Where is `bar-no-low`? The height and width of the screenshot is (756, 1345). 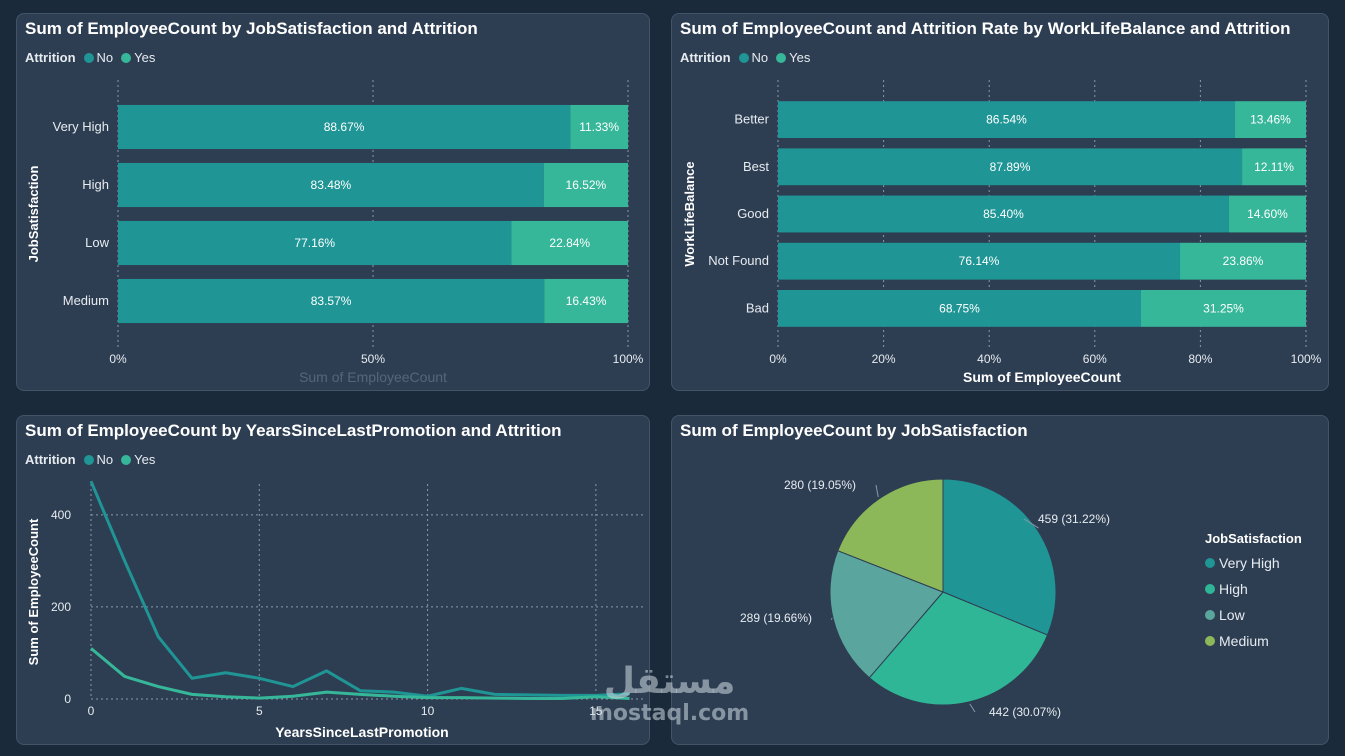 bar-no-low is located at coordinates (315, 243).